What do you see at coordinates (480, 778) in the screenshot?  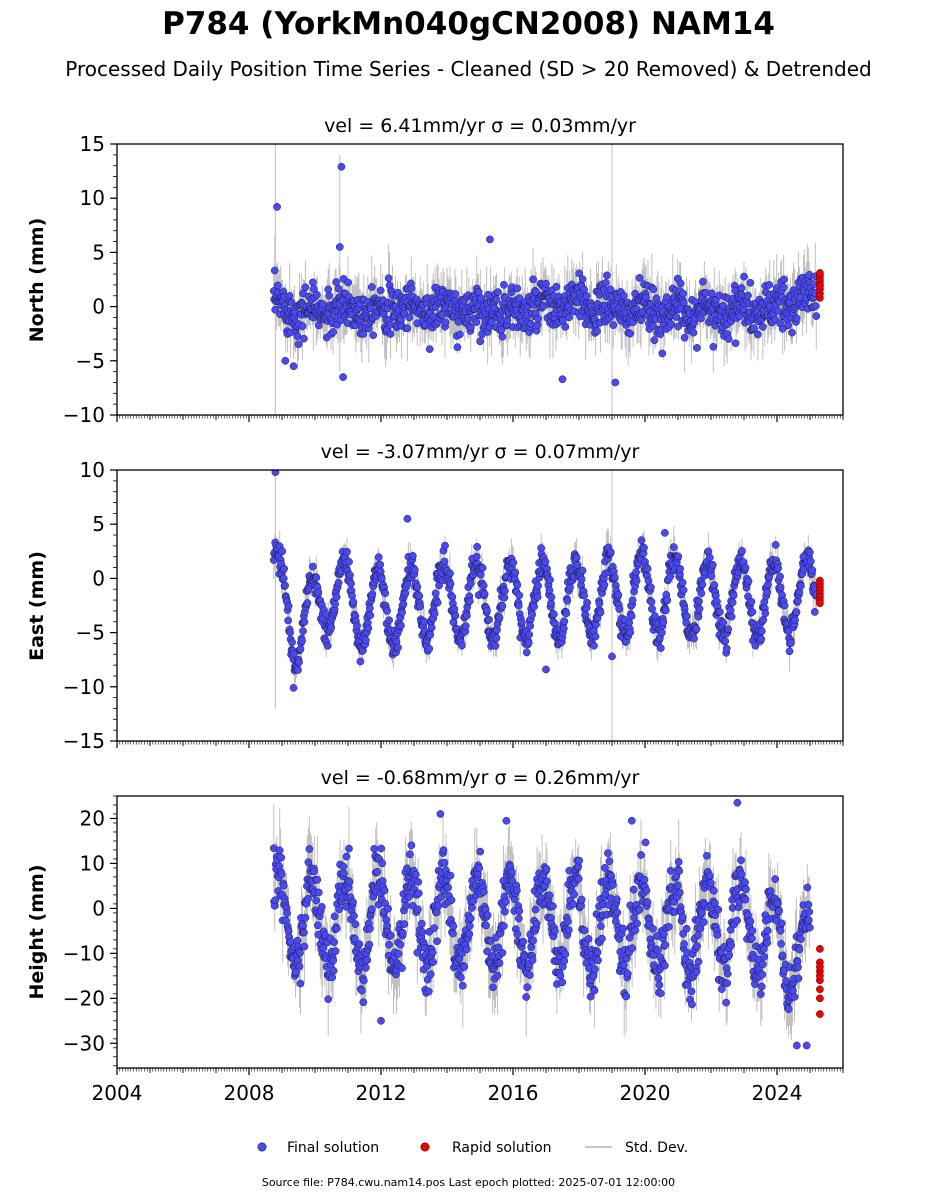 I see `panel-height-title: vel = -0.68mm/yr σ = 0.26mm/yr` at bounding box center [480, 778].